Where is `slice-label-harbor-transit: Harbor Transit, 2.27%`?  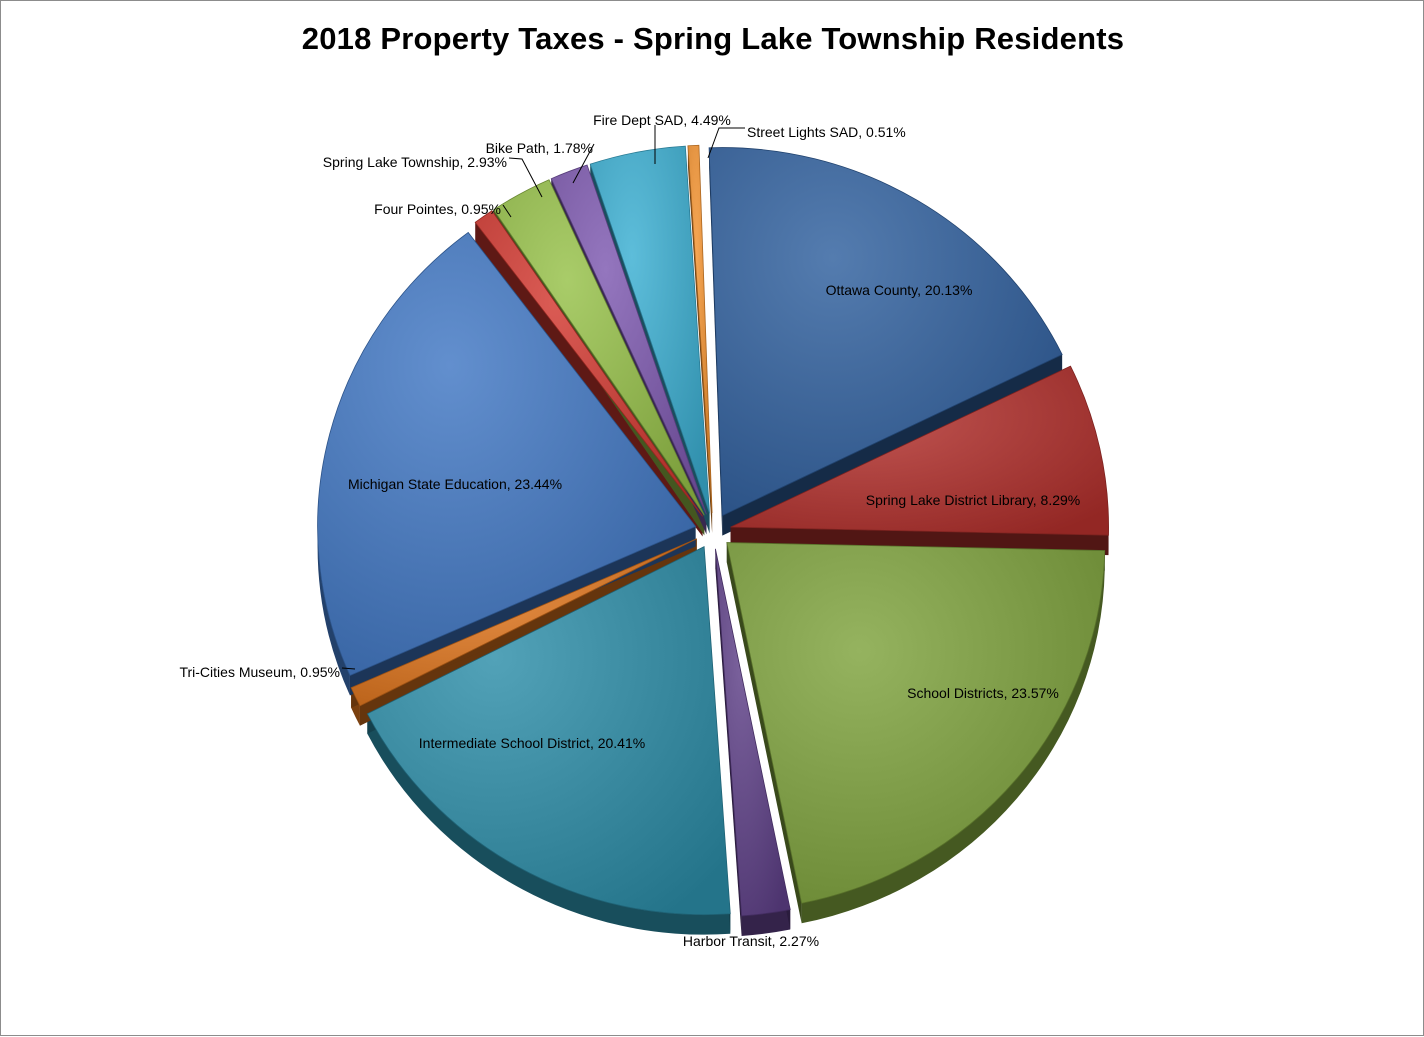 slice-label-harbor-transit: Harbor Transit, 2.27% is located at coordinates (751, 941).